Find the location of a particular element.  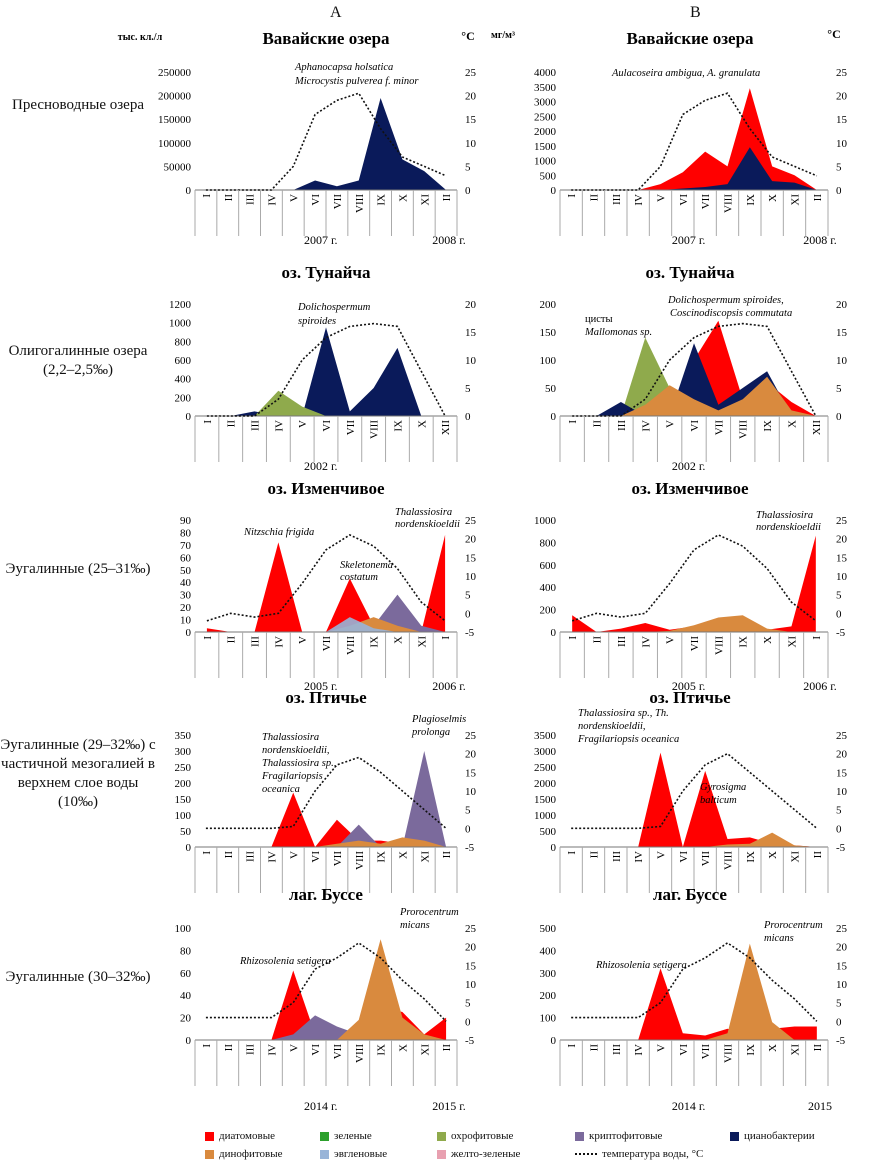

y-tick-label: 2000 is located at coordinates (545, 132).